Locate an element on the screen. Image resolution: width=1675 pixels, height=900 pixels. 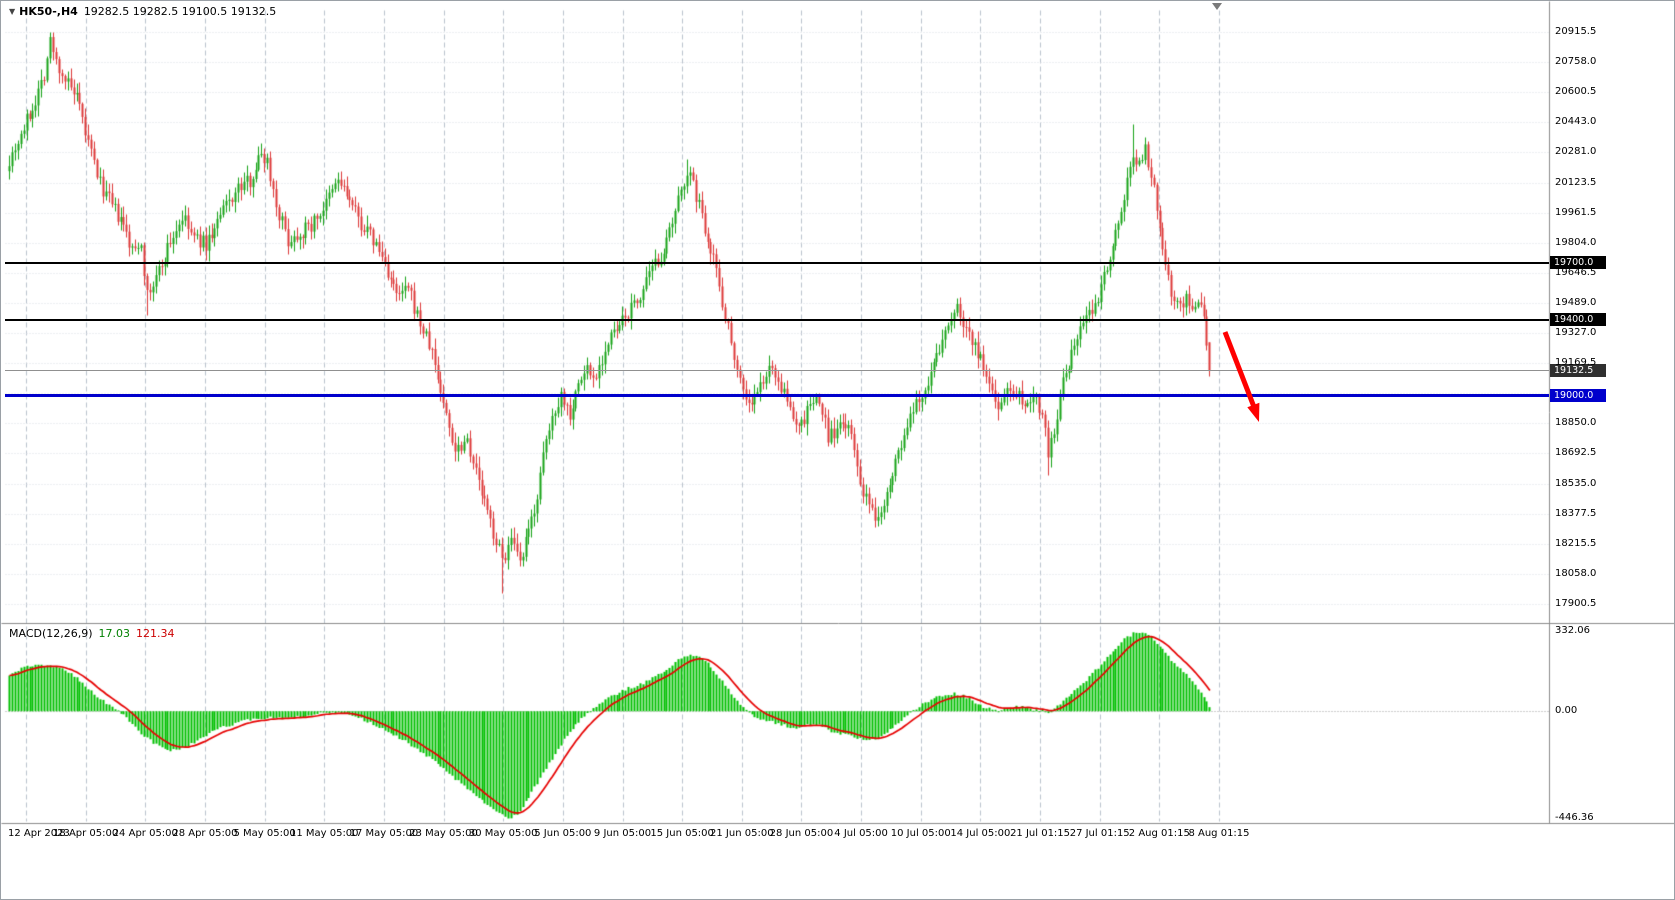
time-axis-label: 28 Jun 05:00 is located at coordinates (801, 833).